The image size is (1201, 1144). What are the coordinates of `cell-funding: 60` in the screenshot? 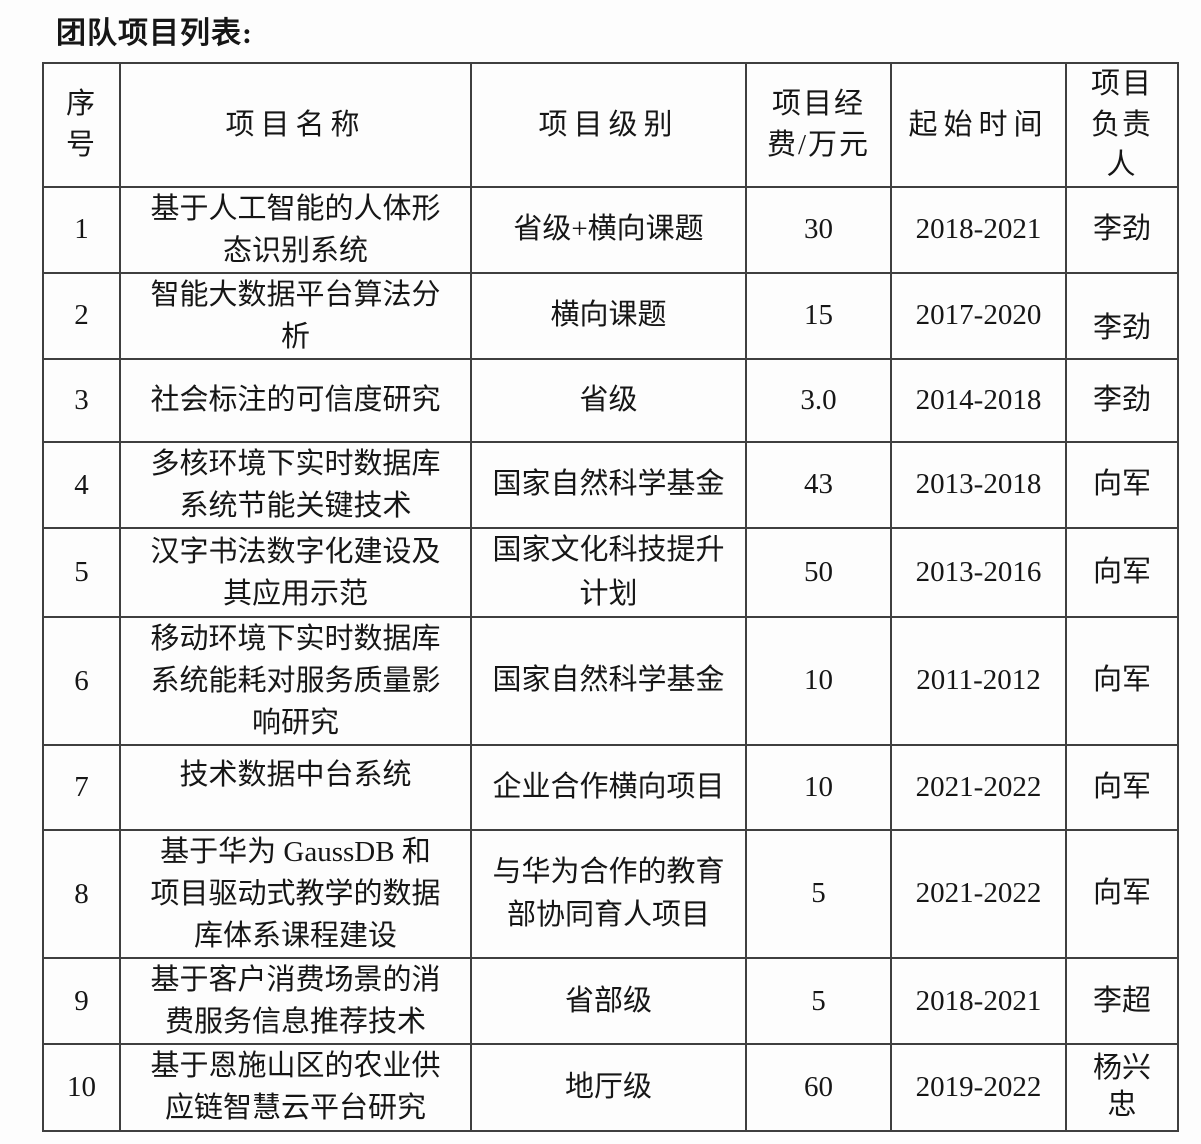 It's located at (818, 1087).